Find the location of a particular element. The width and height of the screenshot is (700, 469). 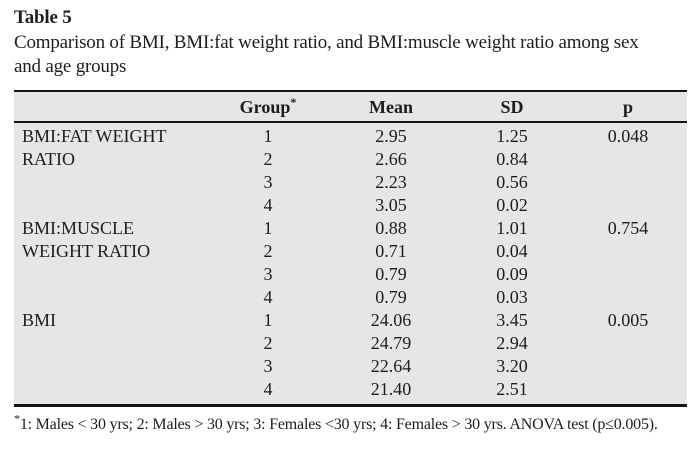

footnote-marker-superscript: * is located at coordinates (293, 102).